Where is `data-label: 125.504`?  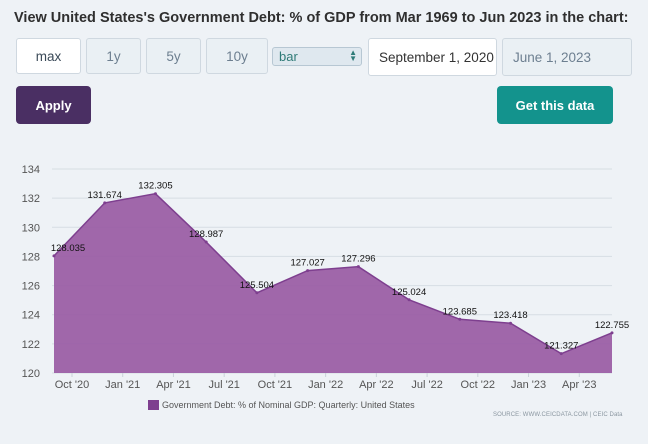
data-label: 125.504 is located at coordinates (257, 285).